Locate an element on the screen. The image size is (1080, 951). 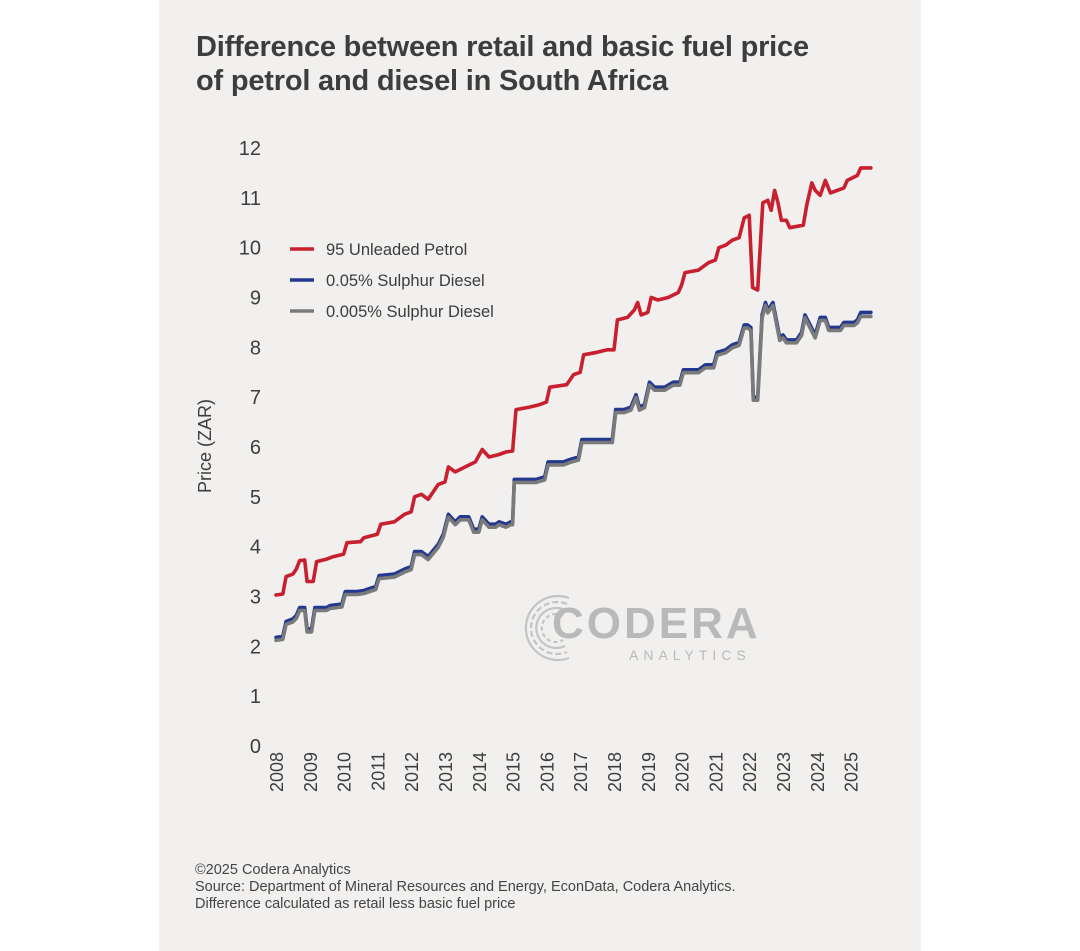
x-tick-label: 2024 is located at coordinates (818, 772).